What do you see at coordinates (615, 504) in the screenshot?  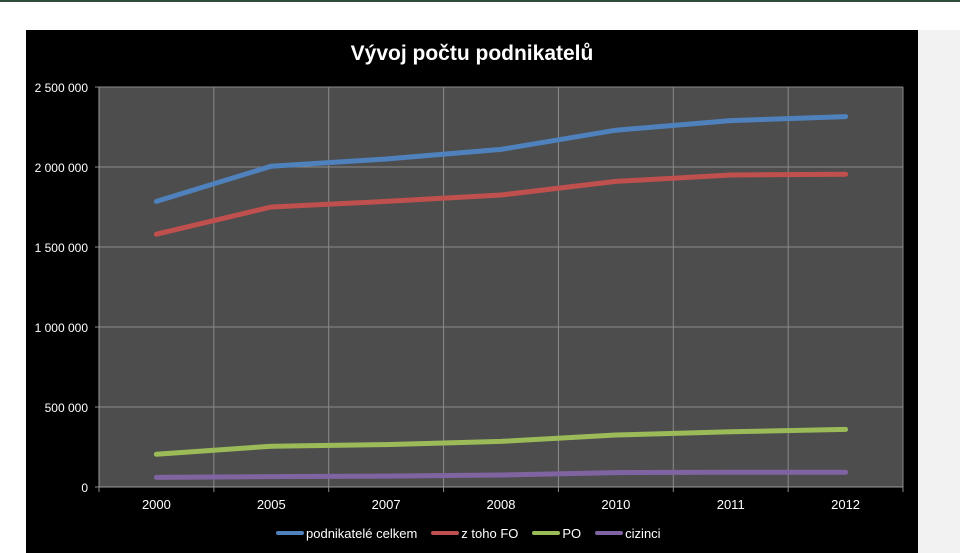 I see `x-tick-label: 2010` at bounding box center [615, 504].